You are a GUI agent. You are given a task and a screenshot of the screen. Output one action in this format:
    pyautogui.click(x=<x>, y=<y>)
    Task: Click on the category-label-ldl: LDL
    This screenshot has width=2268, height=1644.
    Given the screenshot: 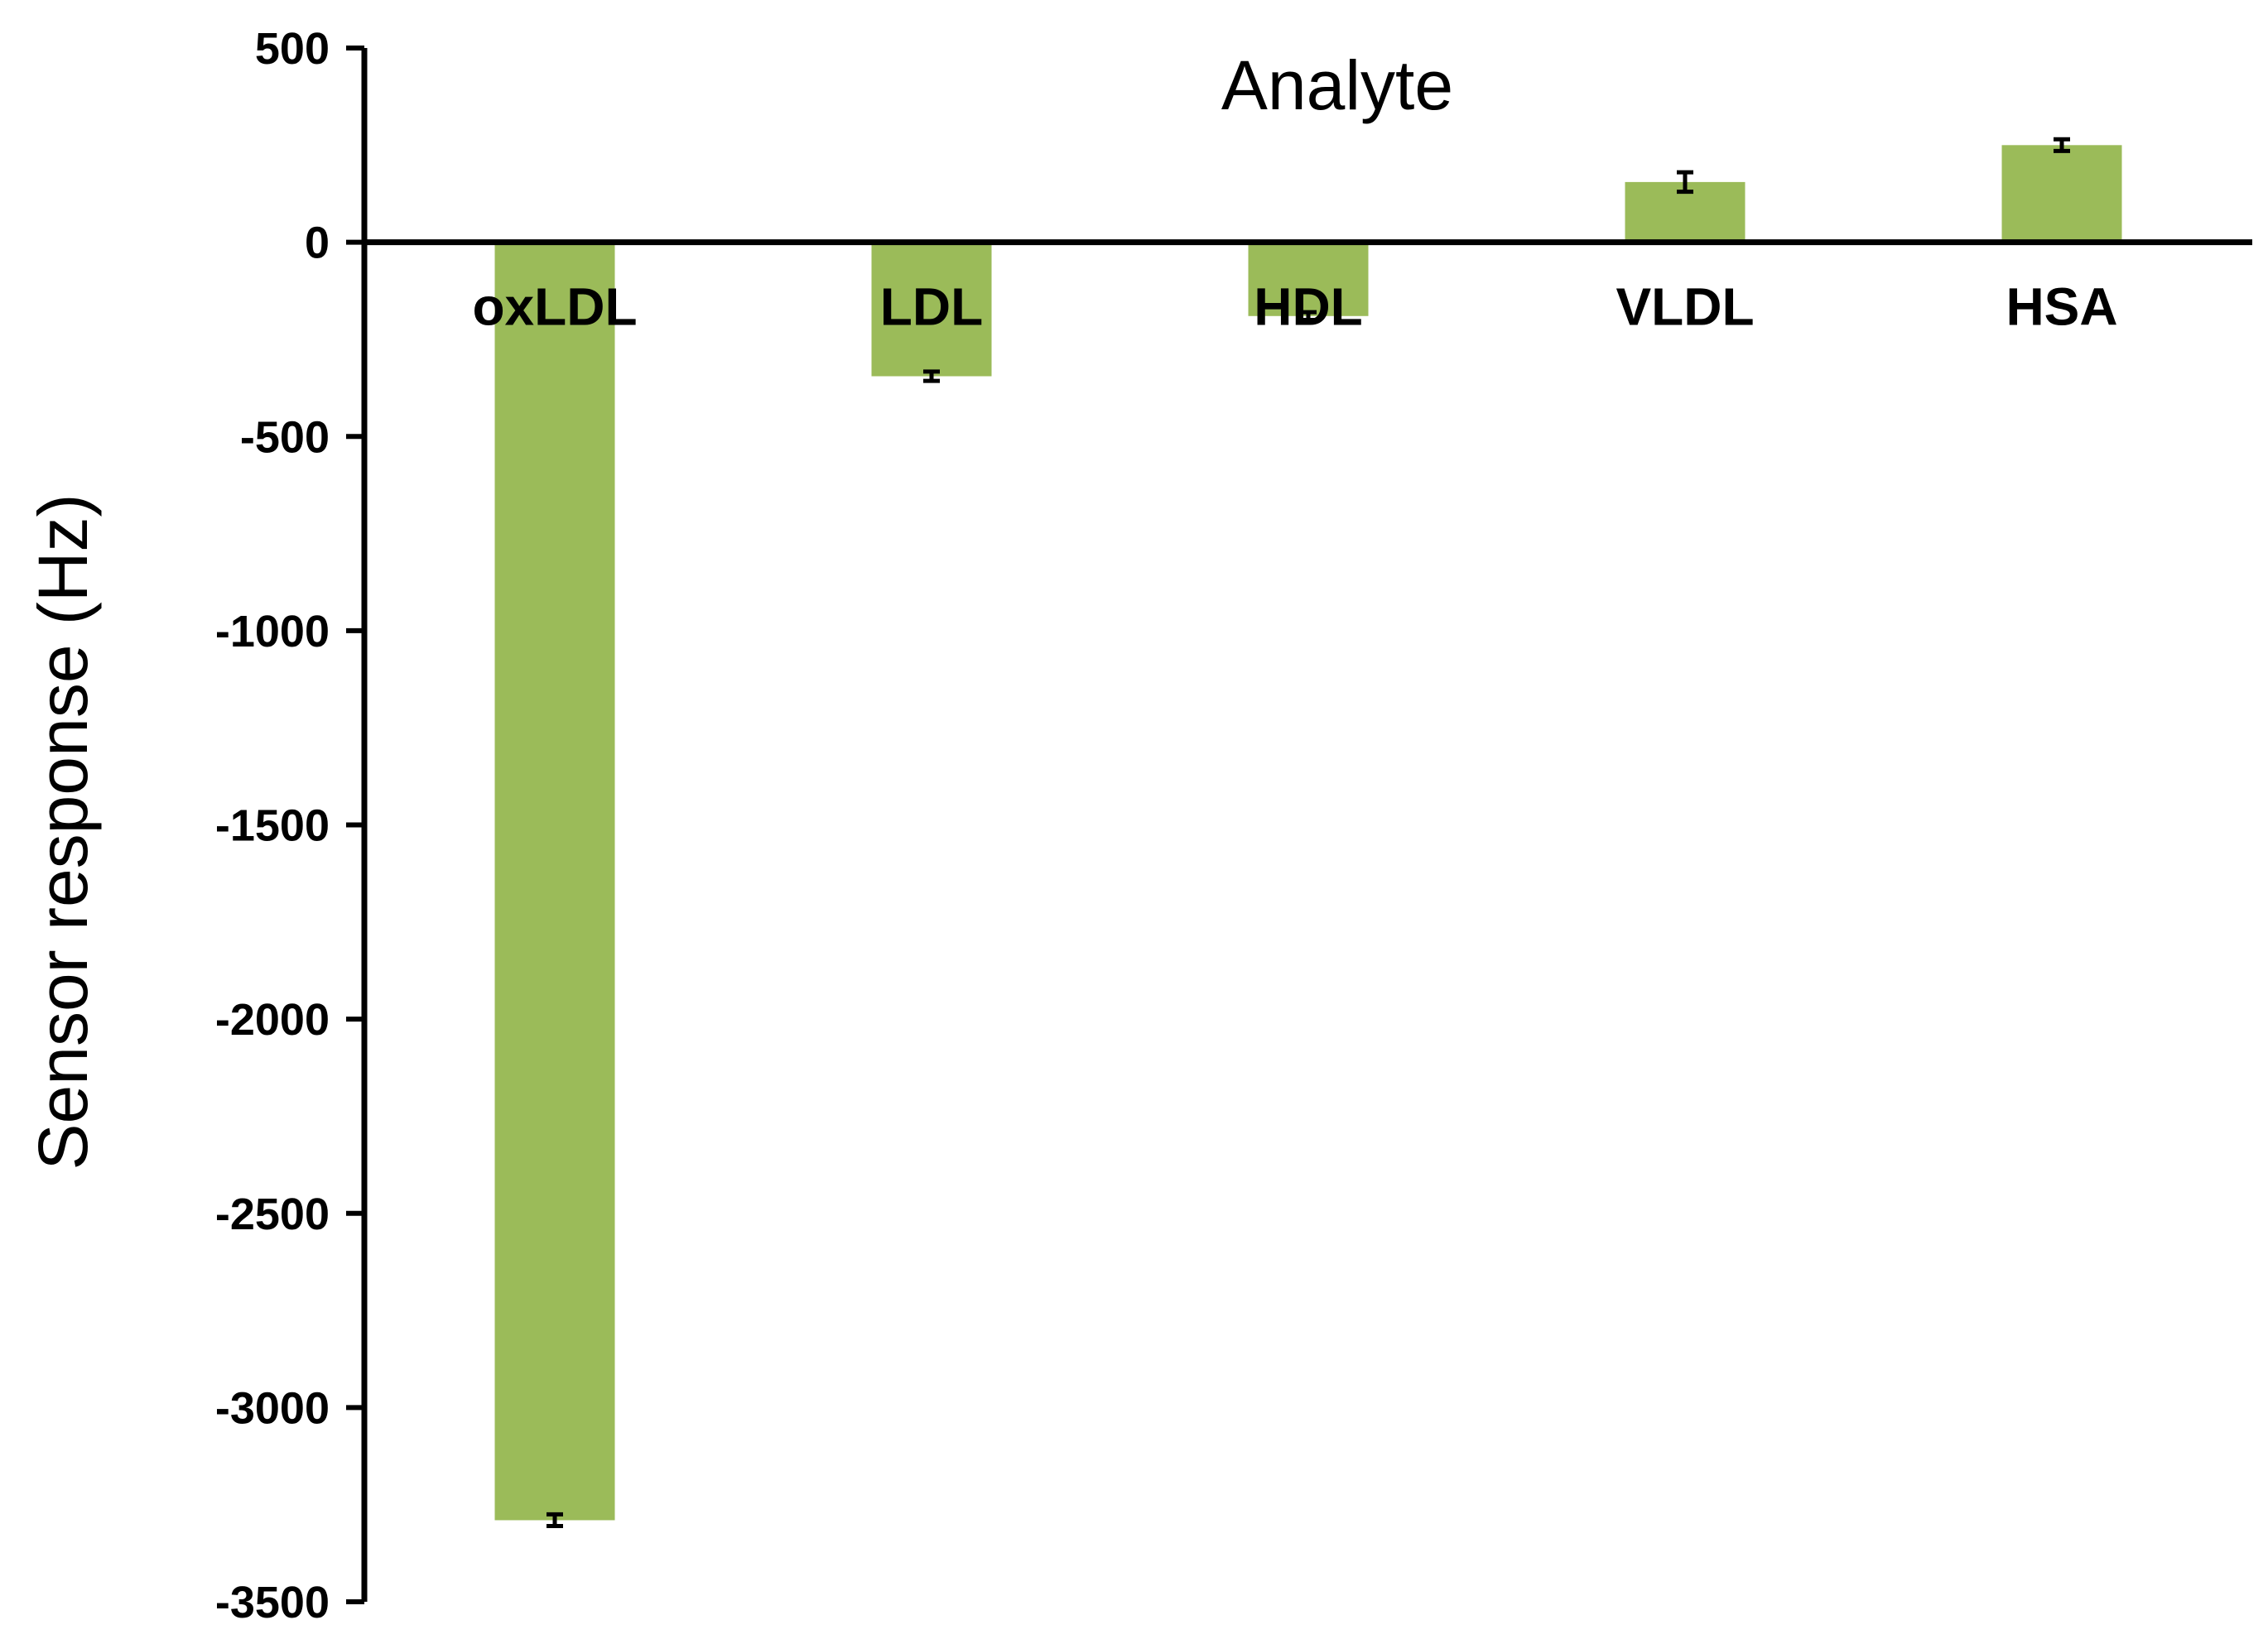 What is the action you would take?
    pyautogui.click(x=932, y=307)
    